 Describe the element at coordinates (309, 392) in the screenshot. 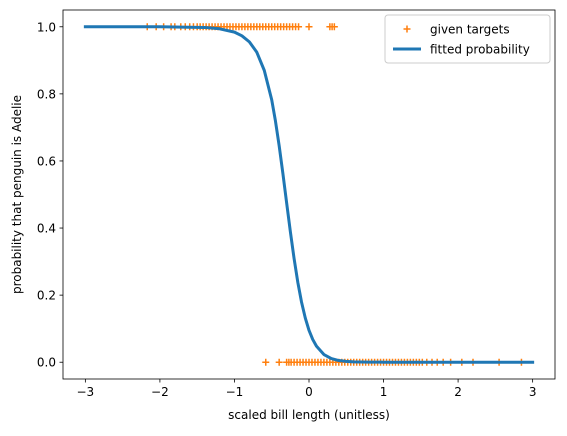

I see `x-tick-label: 0` at that location.